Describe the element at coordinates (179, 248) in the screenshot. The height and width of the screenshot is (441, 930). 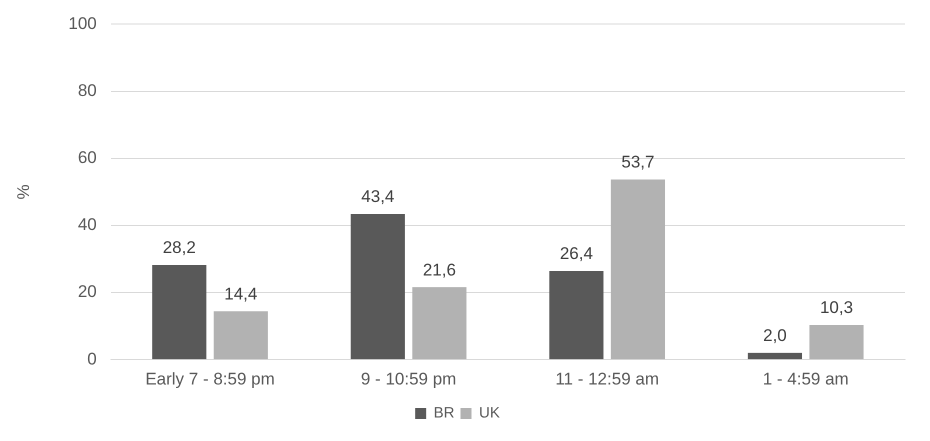
I see `data-label: 28,2` at that location.